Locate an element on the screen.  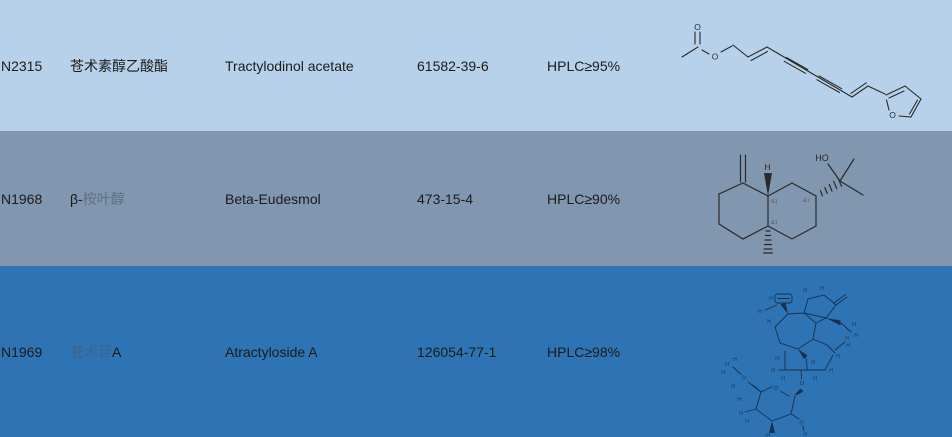
cas-number: 61582-39-6 is located at coordinates (453, 65).